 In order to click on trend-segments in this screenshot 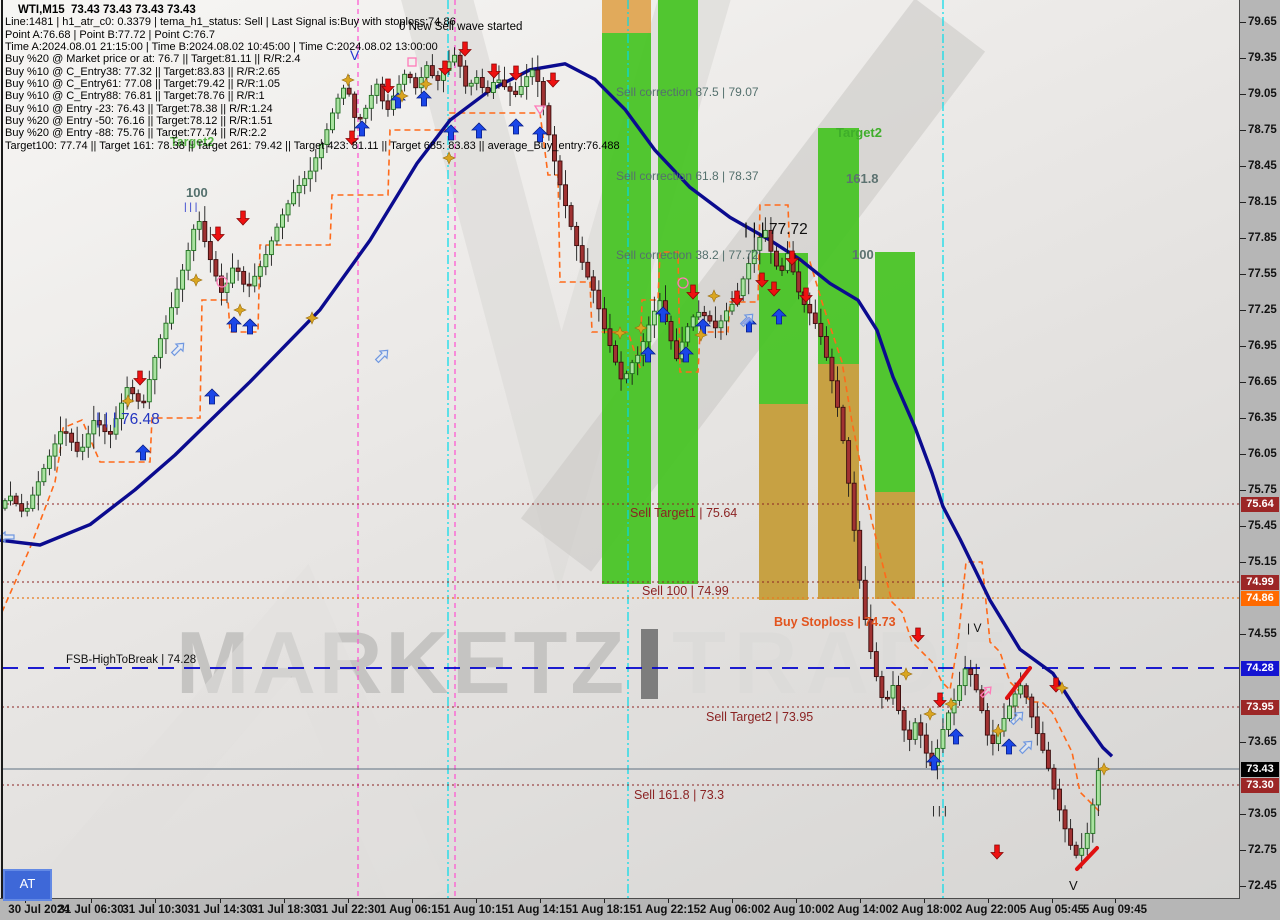, I will do `click(1052, 768)`.